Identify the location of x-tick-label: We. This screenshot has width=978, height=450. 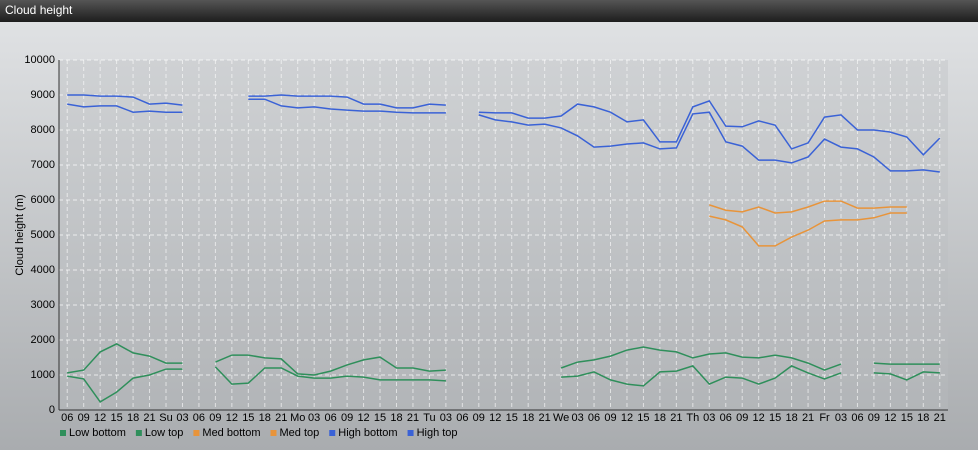
(561, 418).